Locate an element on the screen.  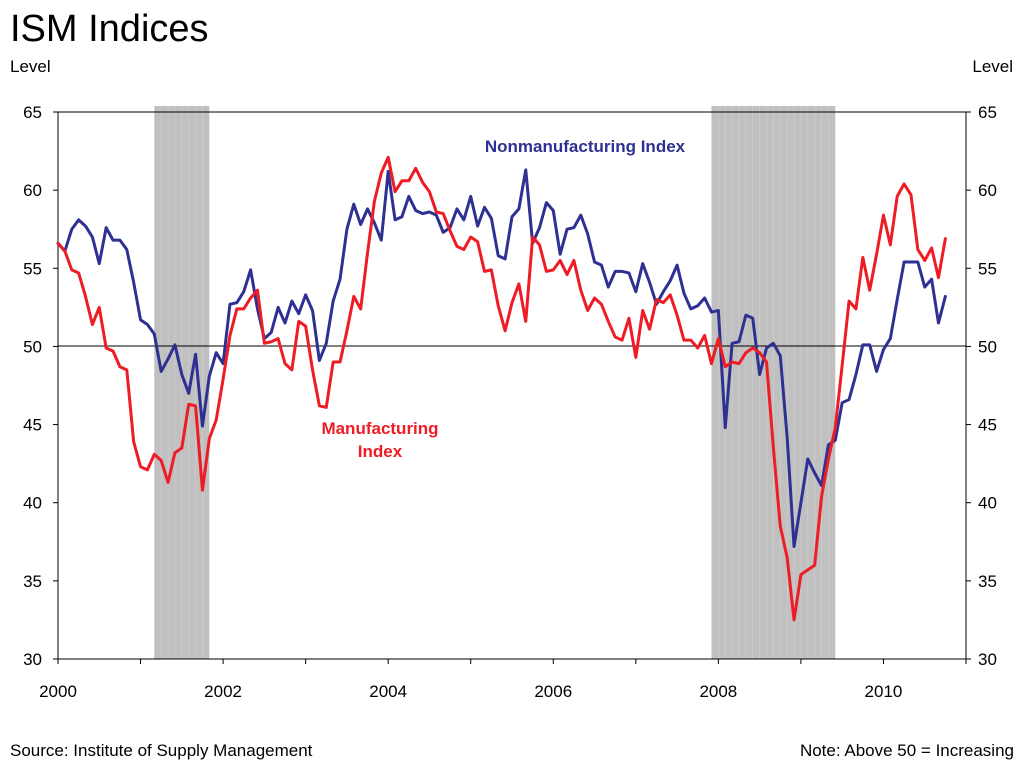
y-tick-label-right: 60 is located at coordinates (987, 190).